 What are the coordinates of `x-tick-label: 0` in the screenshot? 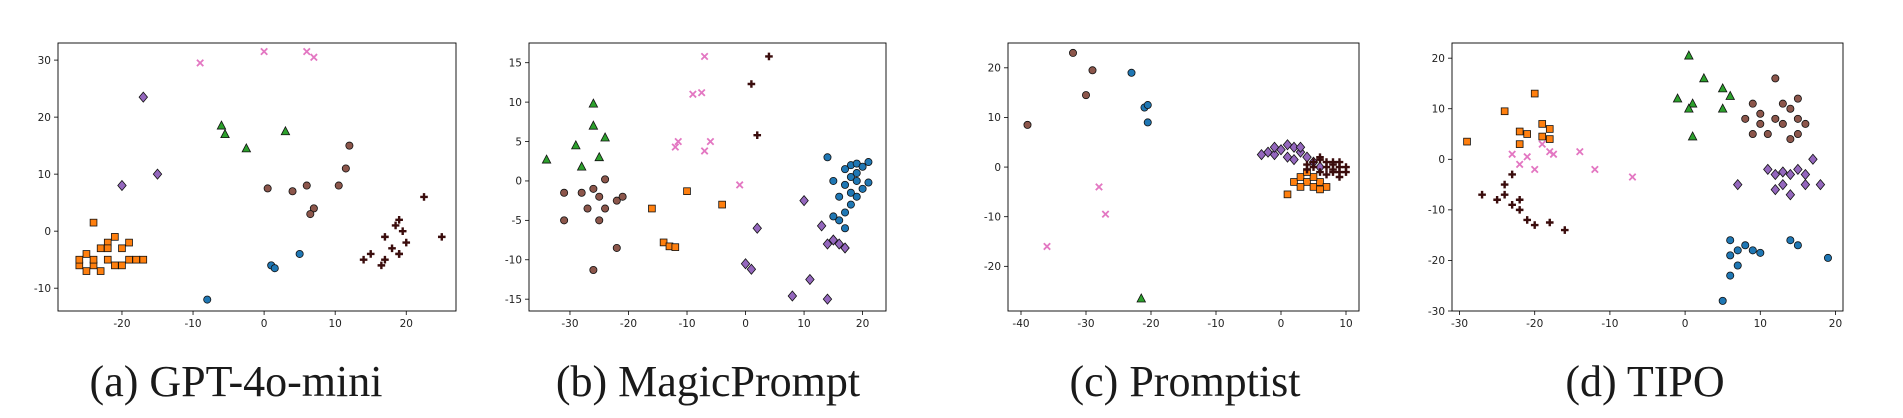 It's located at (264, 324).